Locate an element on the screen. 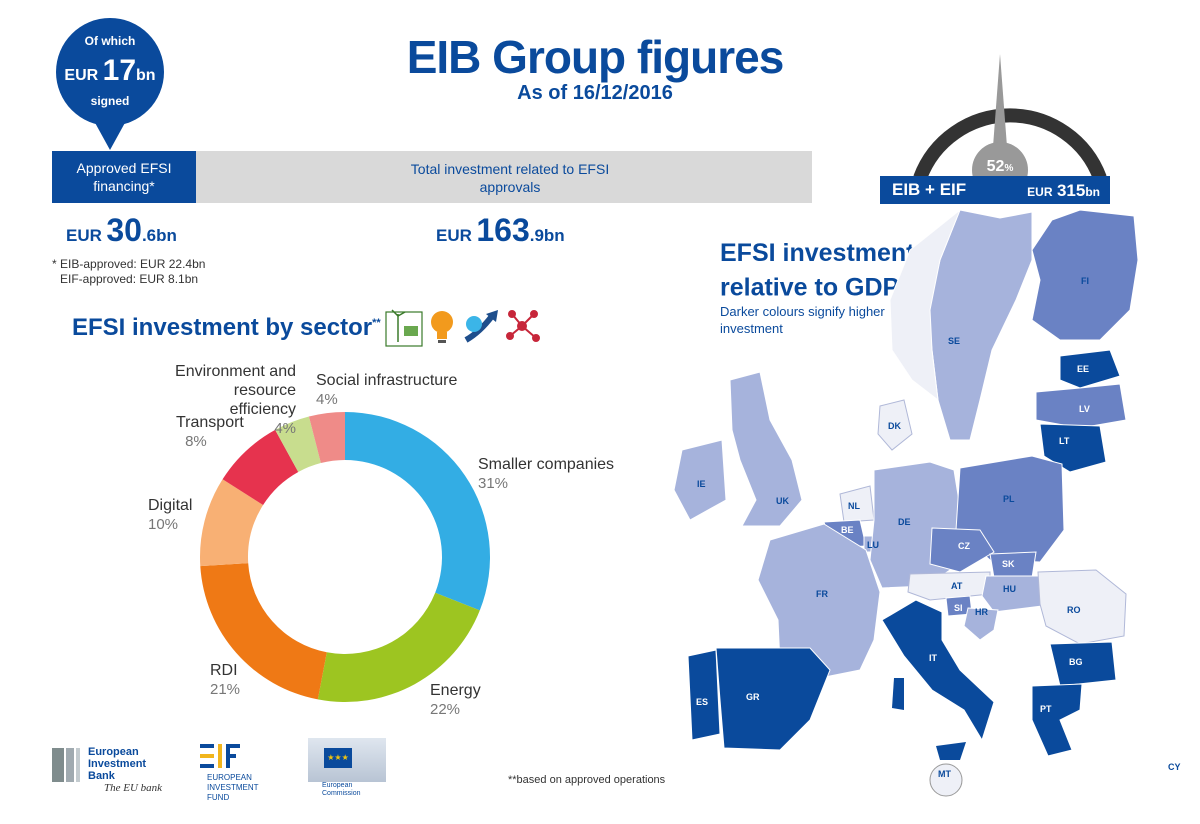 This screenshot has width=1200, height=824. map-ro is located at coordinates (1082, 607).